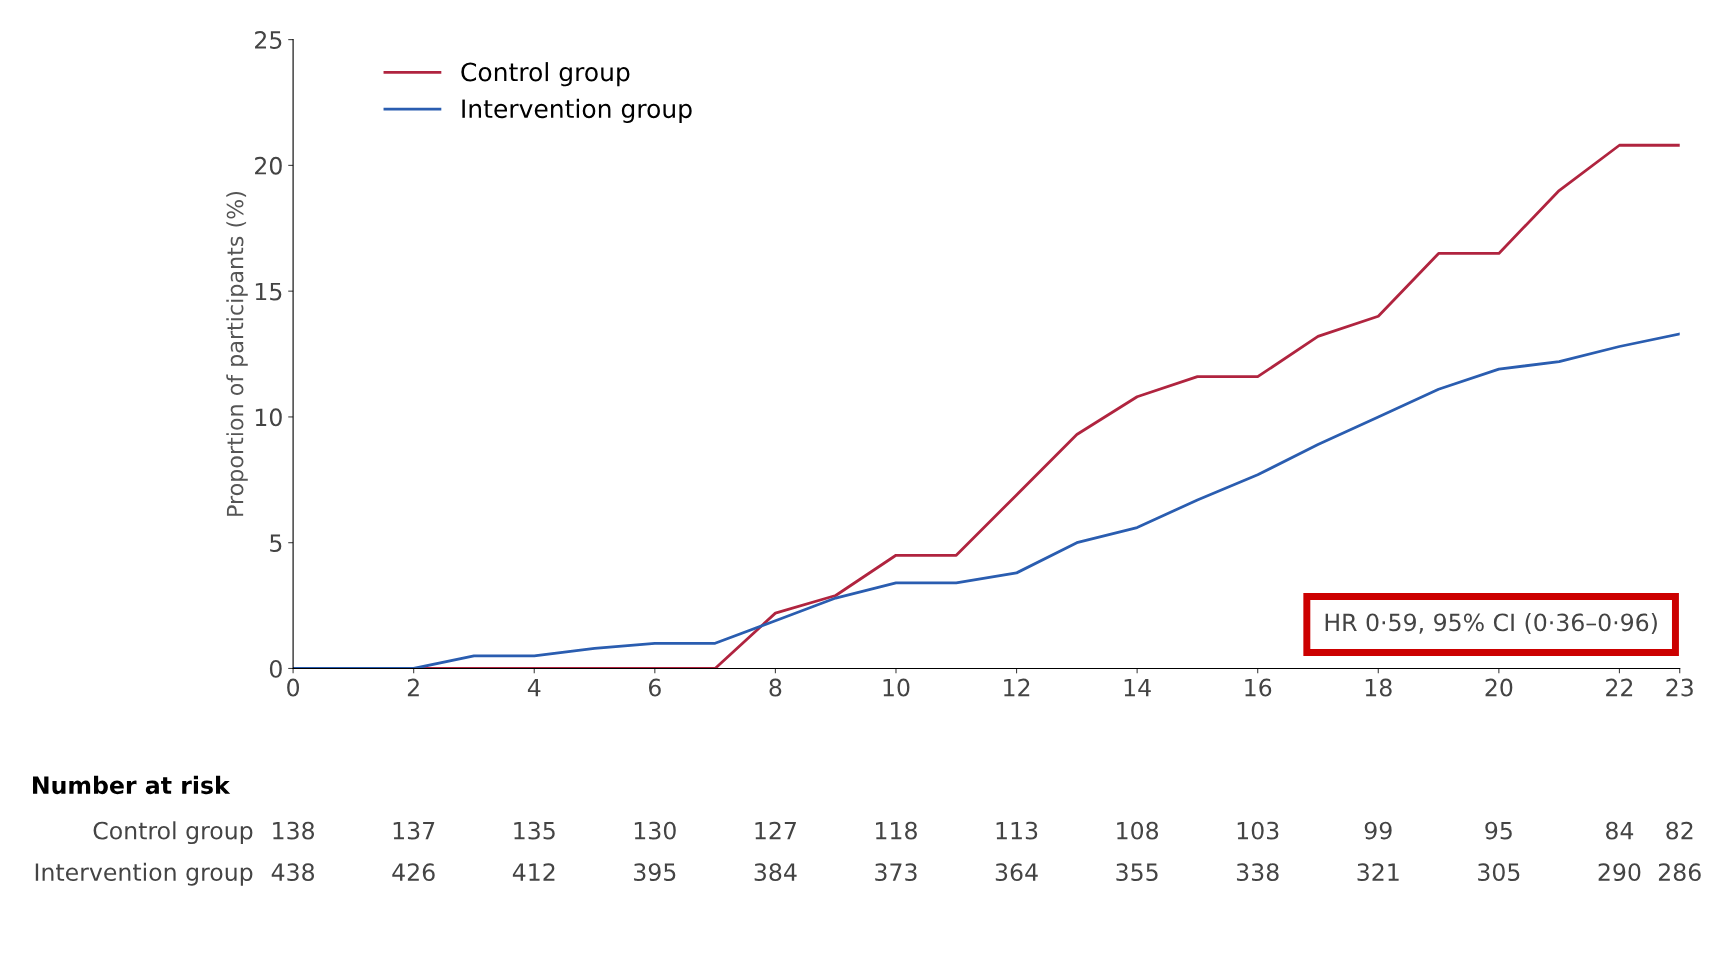  I want to click on text: 305, so click(1499, 872).